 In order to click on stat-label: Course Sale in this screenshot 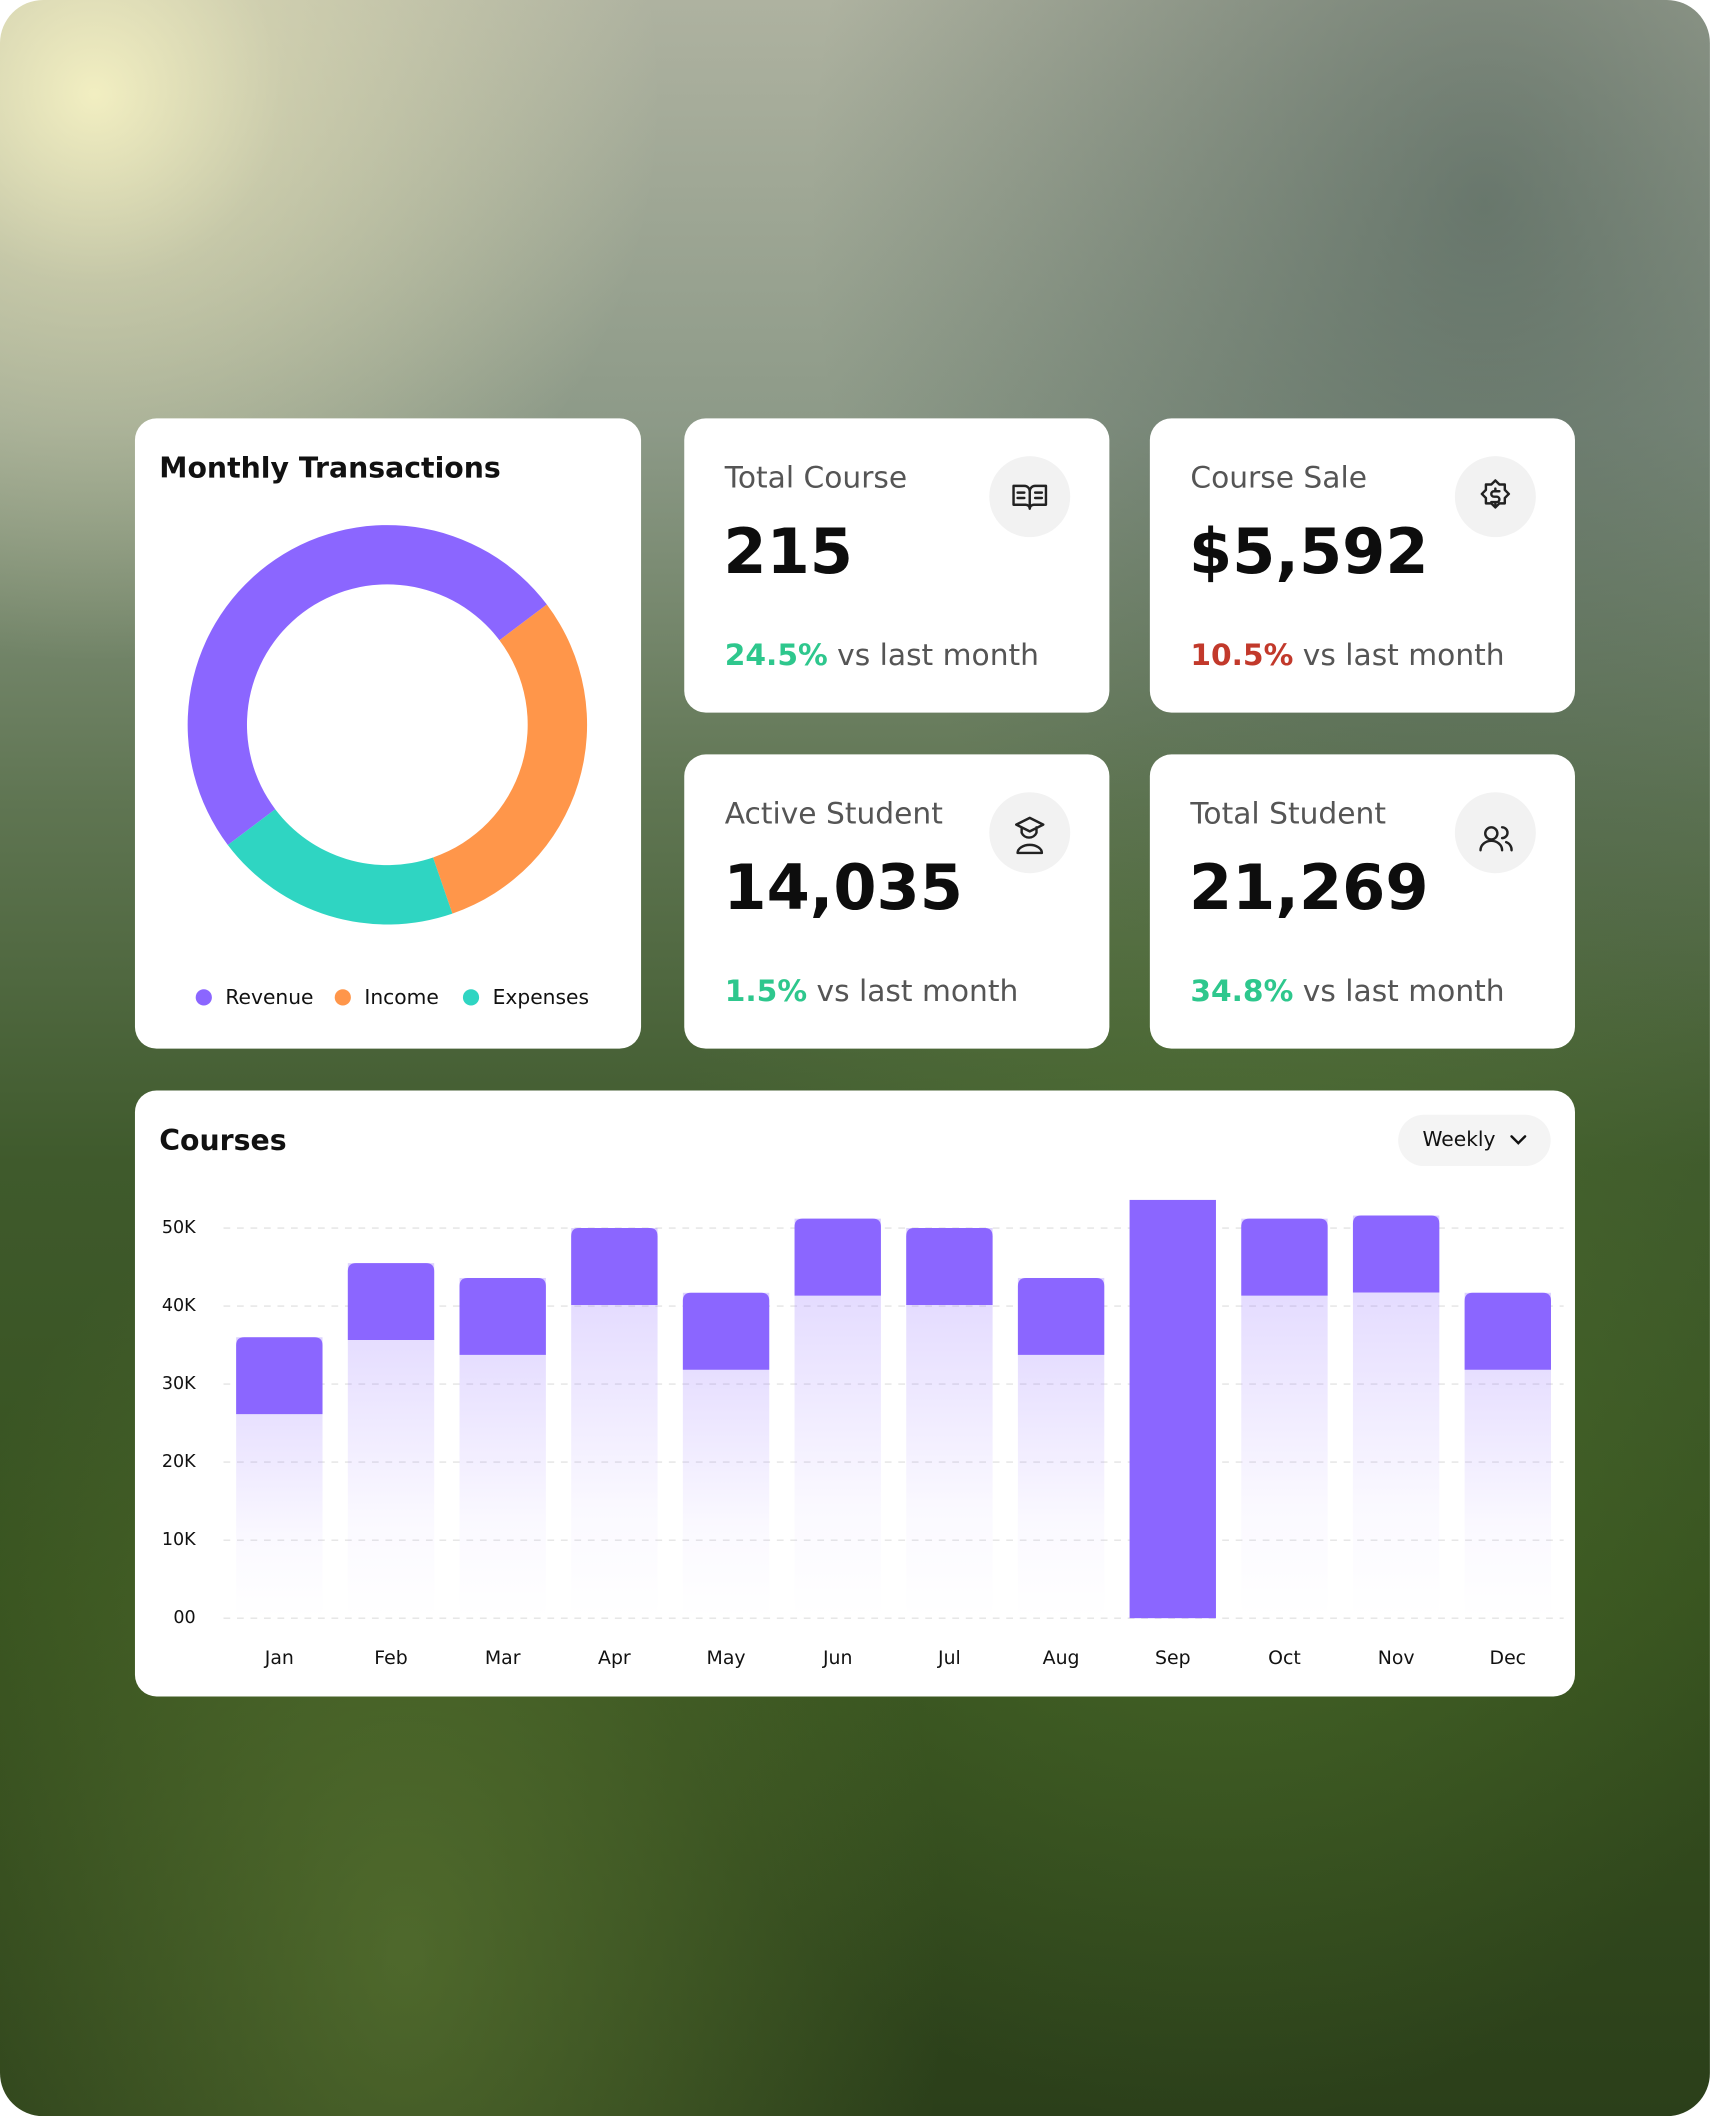, I will do `click(1278, 478)`.